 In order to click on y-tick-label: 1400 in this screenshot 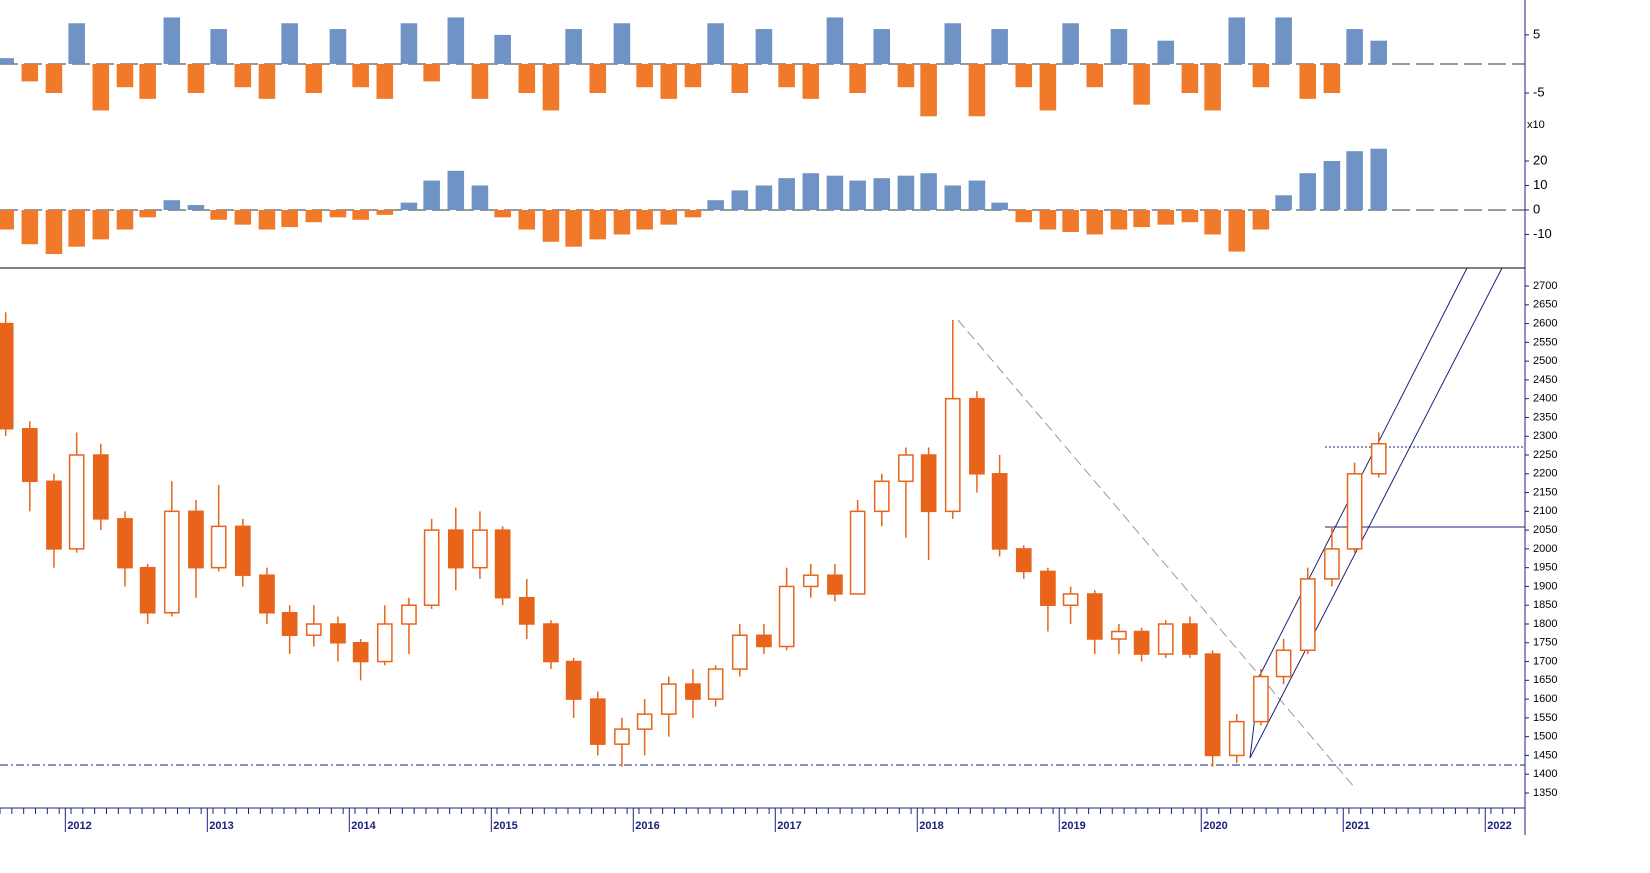, I will do `click(1545, 774)`.